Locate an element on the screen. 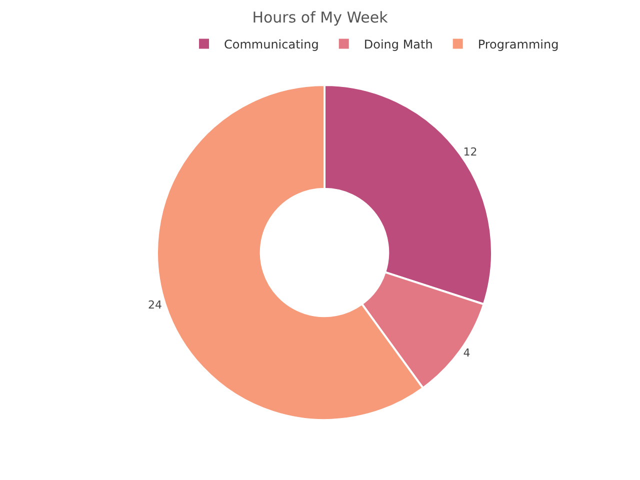 The width and height of the screenshot is (640, 480). legend-label: Communicating is located at coordinates (271, 44).